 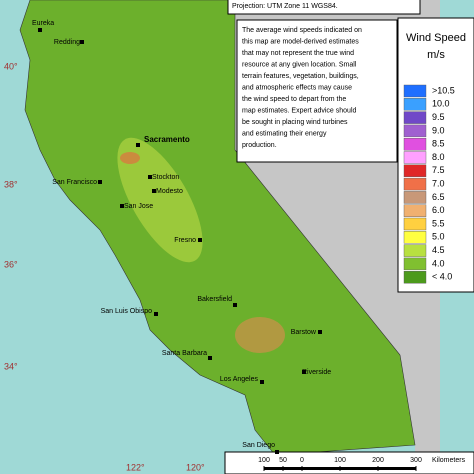 What do you see at coordinates (11, 66) in the screenshot?
I see `latitude-label: 40°` at bounding box center [11, 66].